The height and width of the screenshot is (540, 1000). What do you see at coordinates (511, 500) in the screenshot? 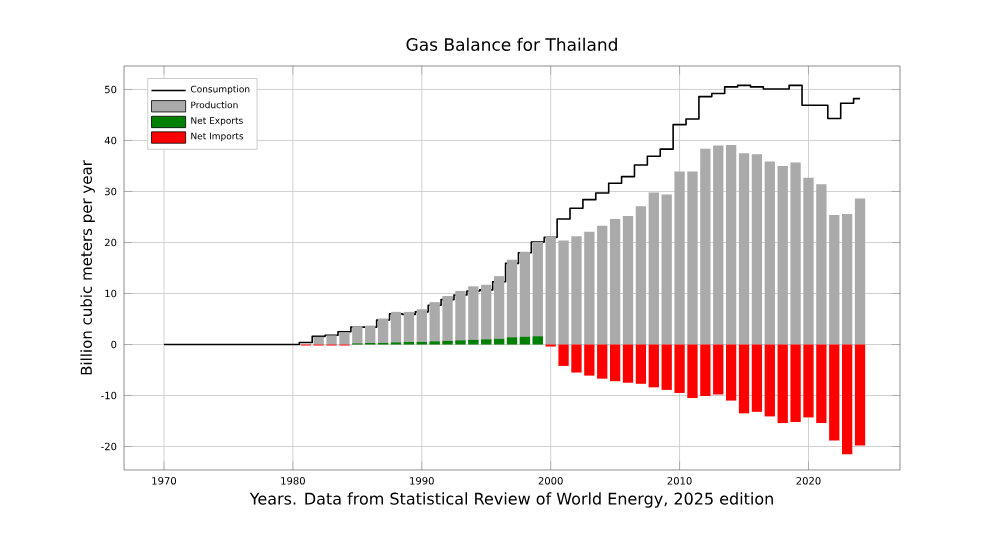
I see `x-axis-title: Years. Data from Statistical Review of World Energy, 2025 edition` at bounding box center [511, 500].